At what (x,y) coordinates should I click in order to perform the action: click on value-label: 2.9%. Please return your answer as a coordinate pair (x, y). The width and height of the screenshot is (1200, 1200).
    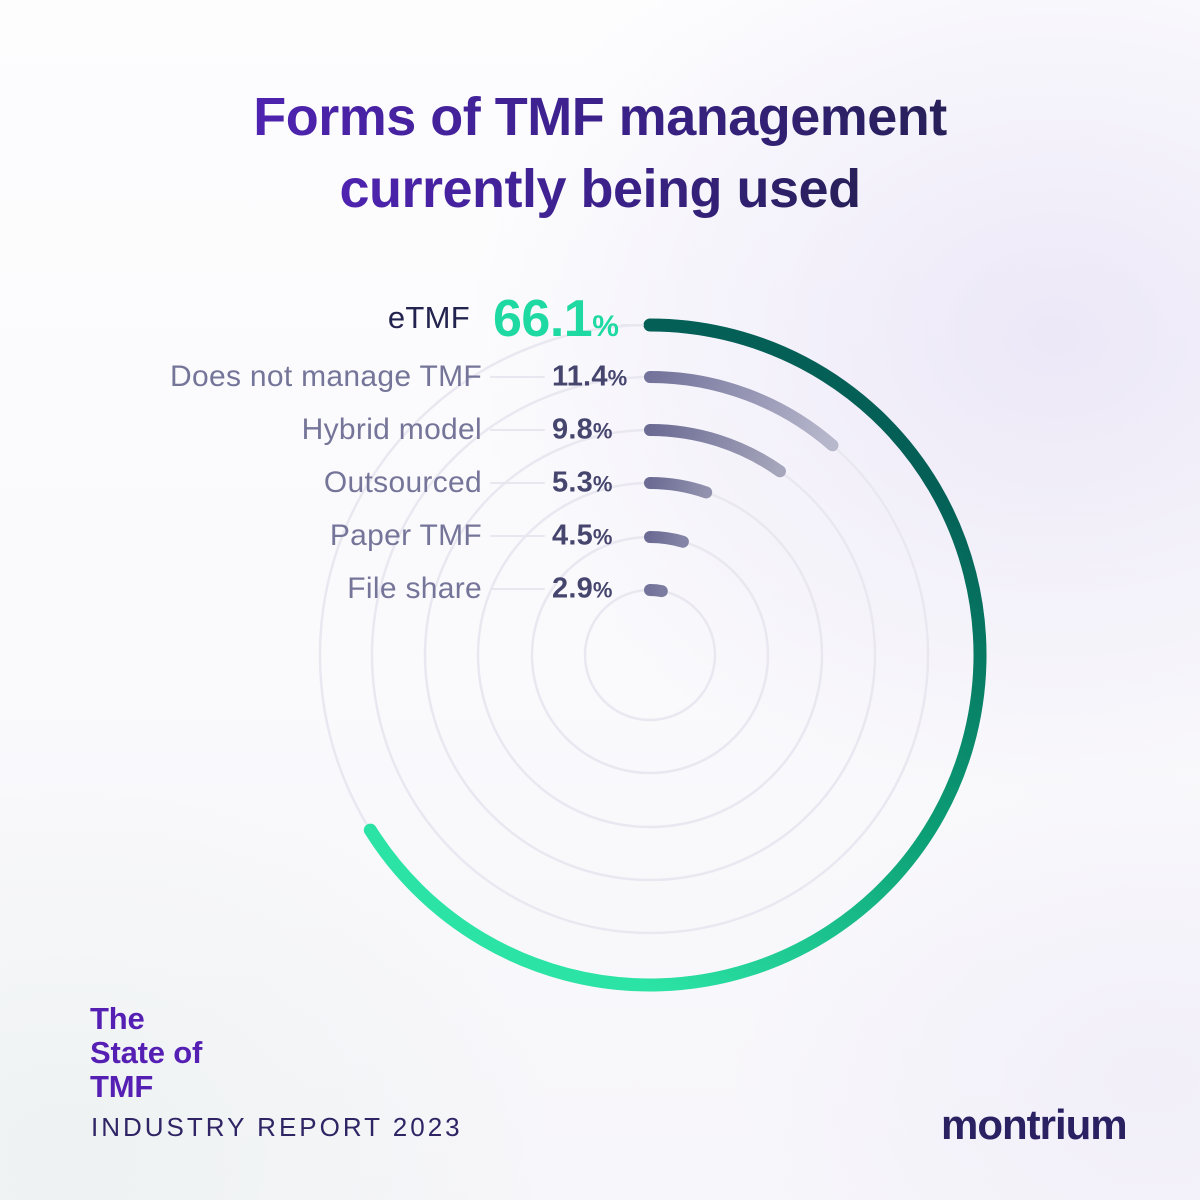
    Looking at the image, I should click on (582, 589).